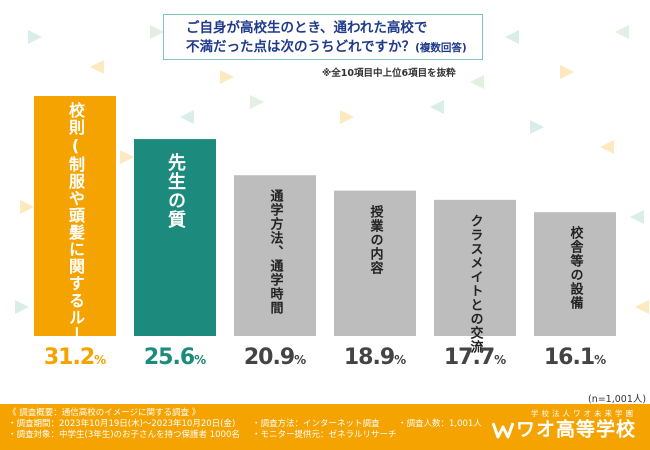 This screenshot has width=650, height=450. Describe the element at coordinates (324, 435) in the screenshot. I see `survey-monitor: ・モニター提供元：ゼネラルリサーチ` at that location.